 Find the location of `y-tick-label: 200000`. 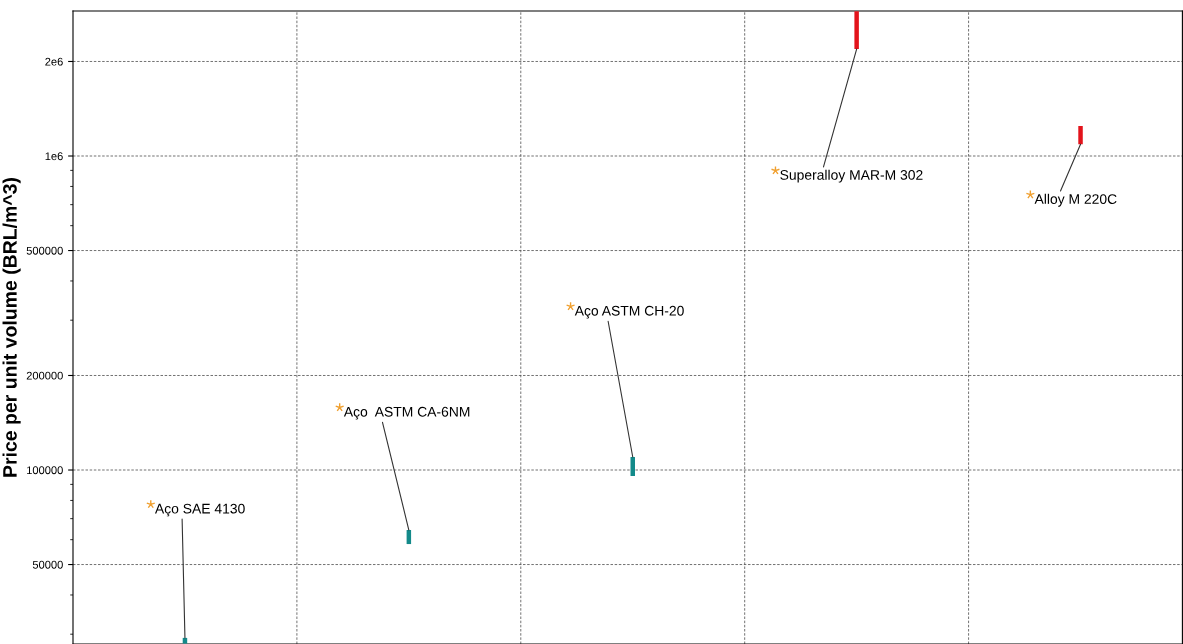

y-tick-label: 200000 is located at coordinates (44, 375).